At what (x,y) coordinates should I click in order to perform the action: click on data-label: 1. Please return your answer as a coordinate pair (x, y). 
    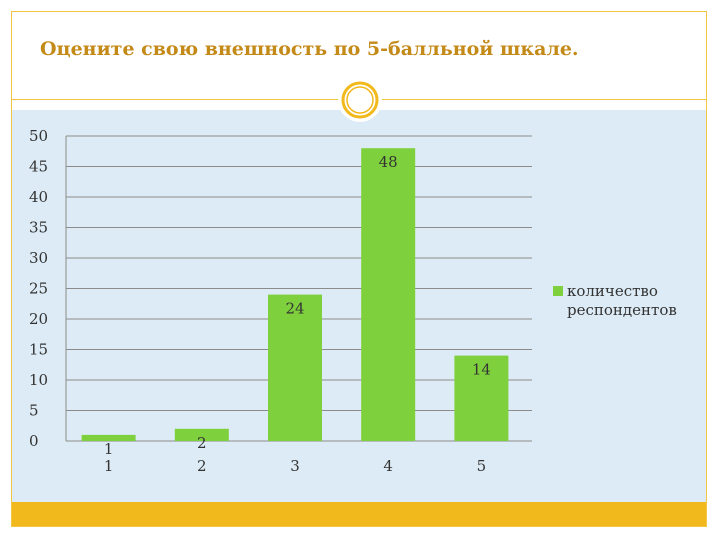
    Looking at the image, I should click on (109, 449).